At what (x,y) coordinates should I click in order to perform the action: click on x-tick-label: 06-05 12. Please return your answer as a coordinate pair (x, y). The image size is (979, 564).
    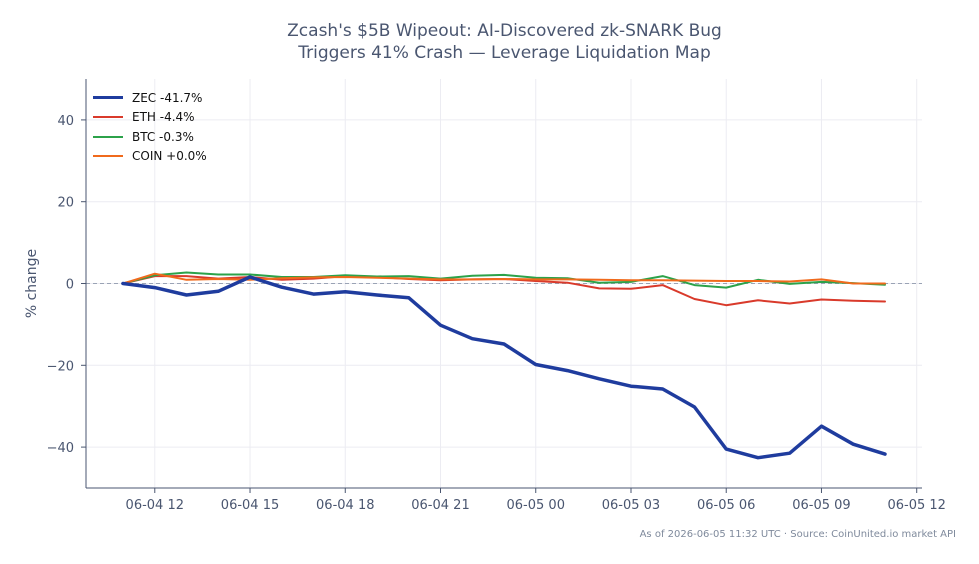
    Looking at the image, I should click on (916, 505).